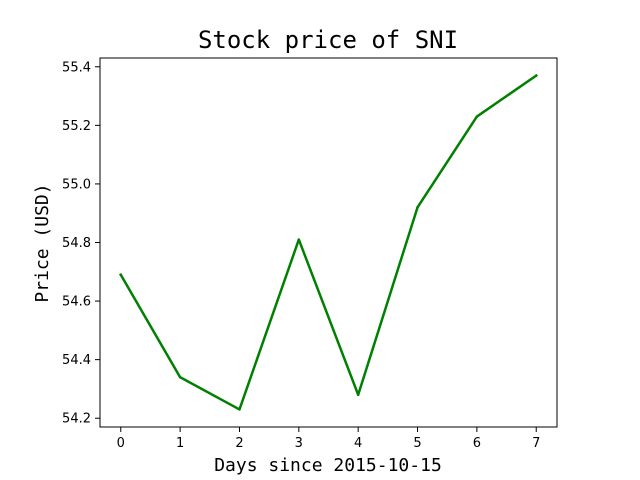 The image size is (640, 480). What do you see at coordinates (477, 443) in the screenshot?
I see `x-tick-label: 6` at bounding box center [477, 443].